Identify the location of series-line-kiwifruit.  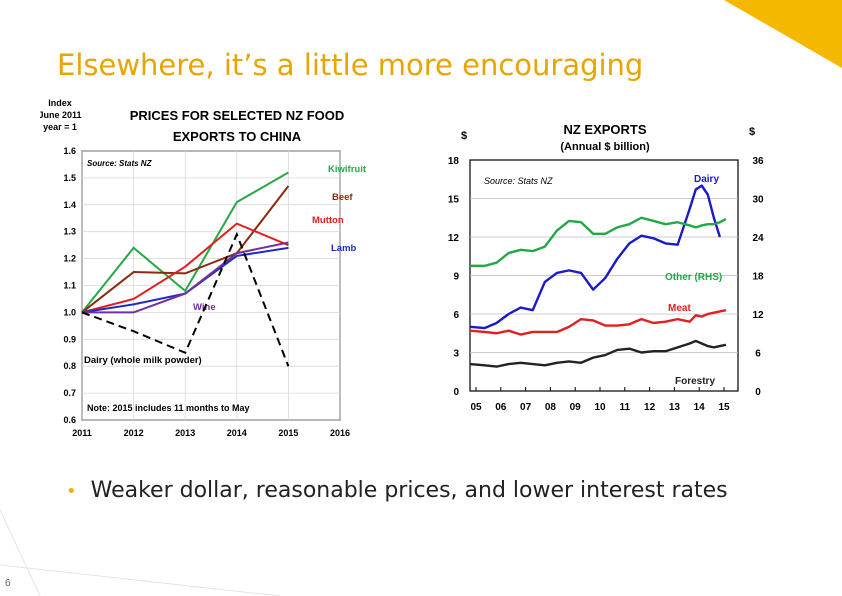
(185, 242).